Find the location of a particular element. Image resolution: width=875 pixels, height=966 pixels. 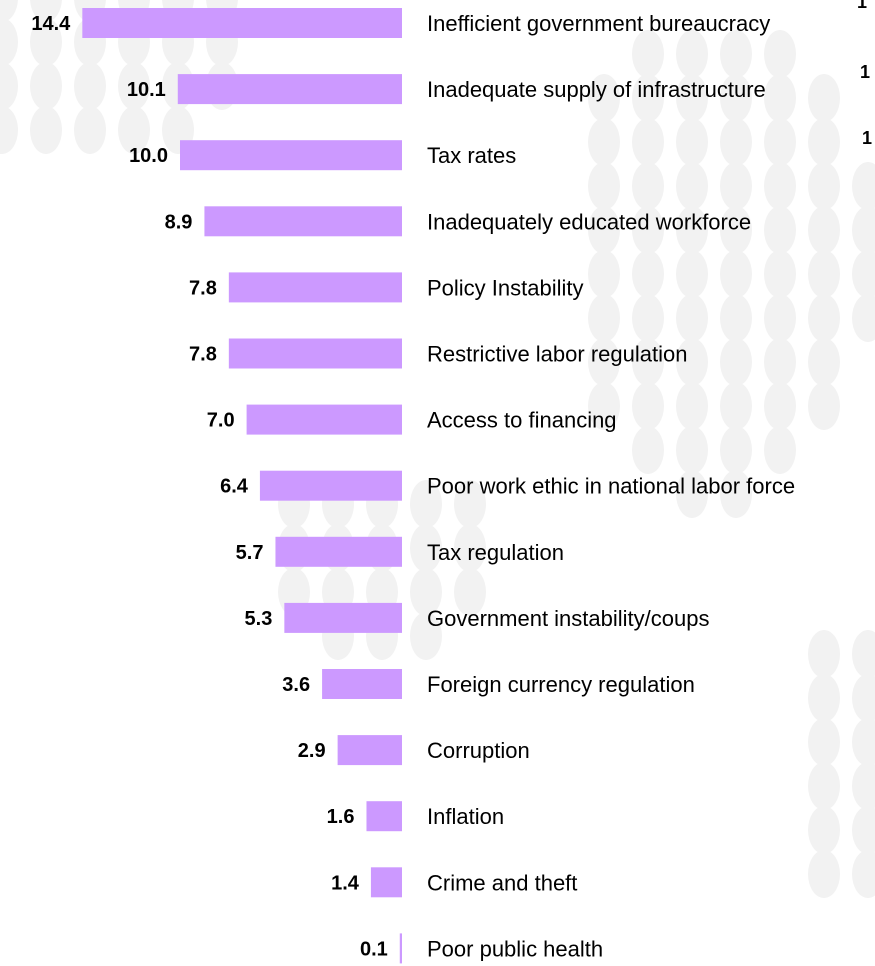

value-label: 8.9 is located at coordinates (179, 222).